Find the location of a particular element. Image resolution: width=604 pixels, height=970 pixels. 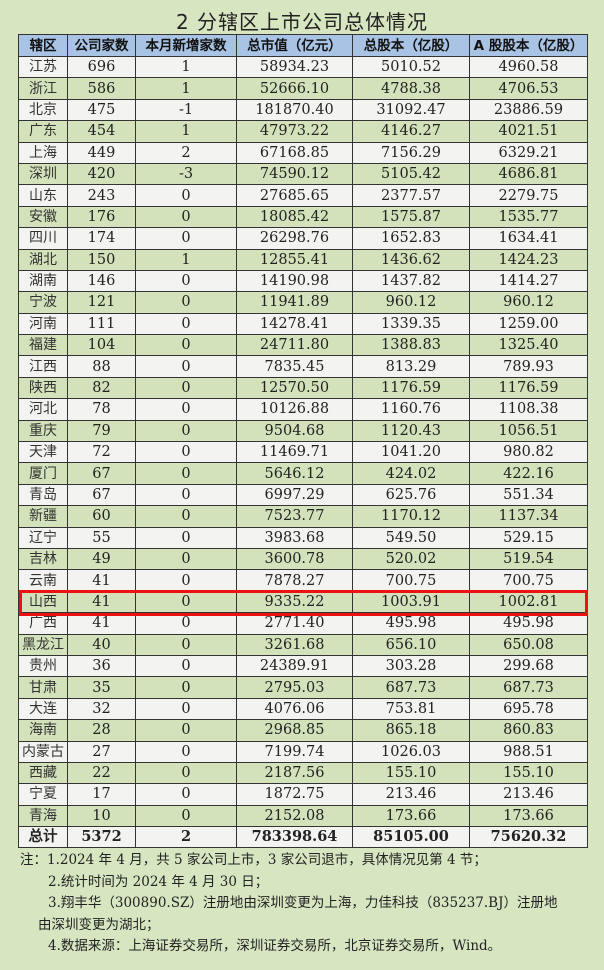

table-row: 内蒙古 27 0 7199.74 1026.03 988.51 is located at coordinates (303, 751).